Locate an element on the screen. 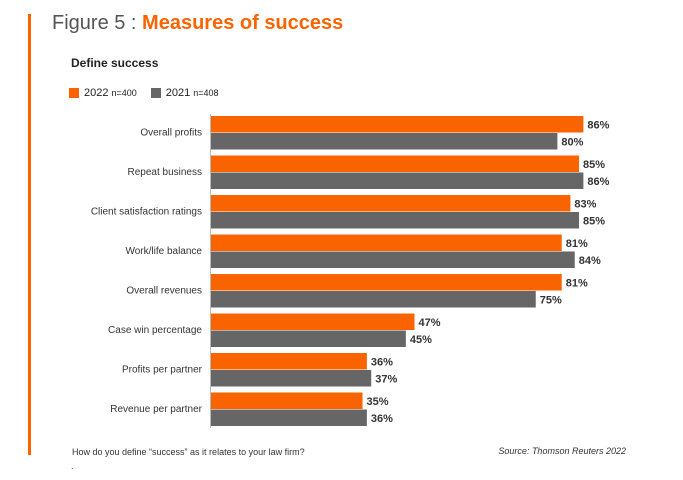 This screenshot has width=683, height=480. data-label-2021: 45% is located at coordinates (421, 340).